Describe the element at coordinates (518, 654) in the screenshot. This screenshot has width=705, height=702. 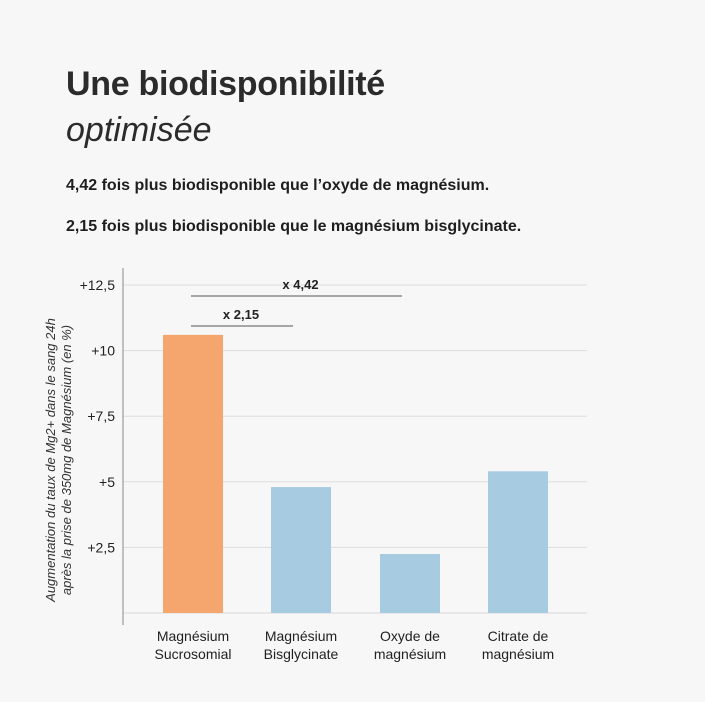
I see `category-label-3-1: magnésium` at that location.